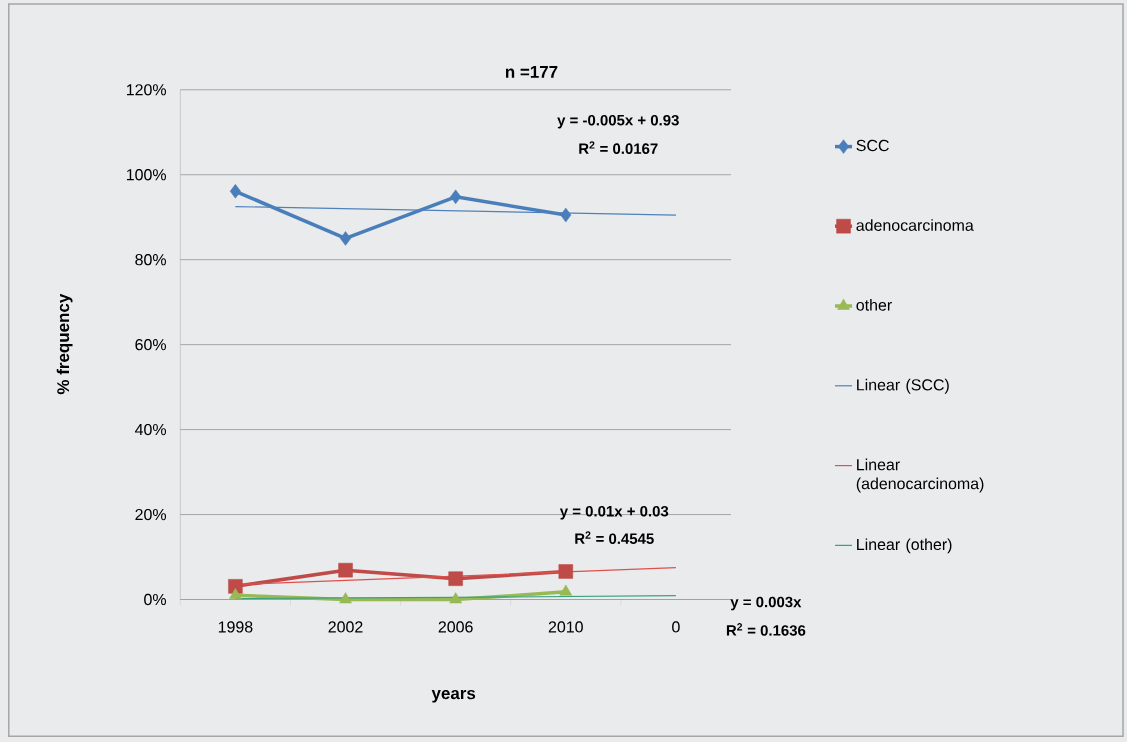  I want to click on y-tick-label: 60%, so click(150, 344).